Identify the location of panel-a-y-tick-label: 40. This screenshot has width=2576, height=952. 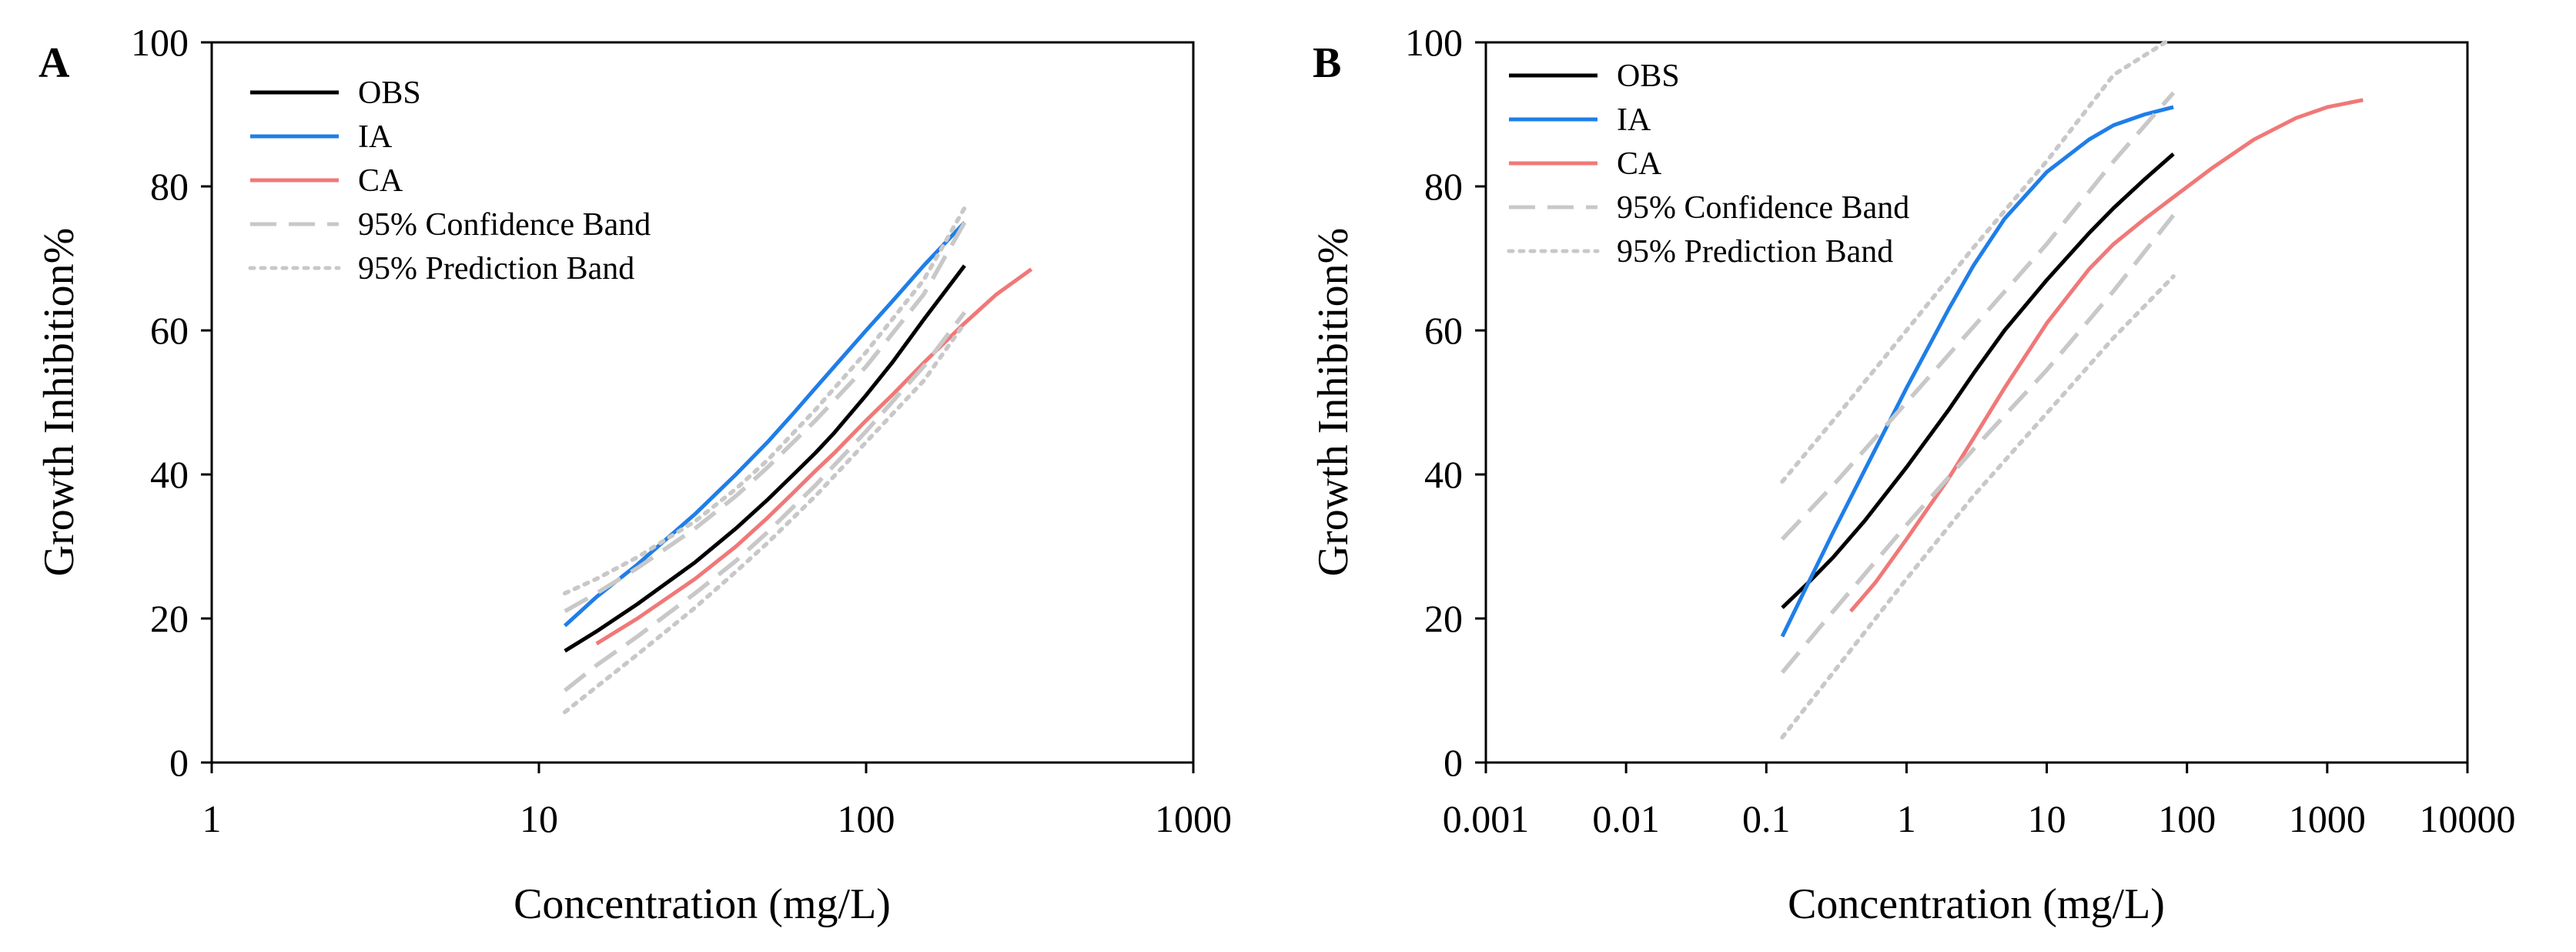
(170, 474).